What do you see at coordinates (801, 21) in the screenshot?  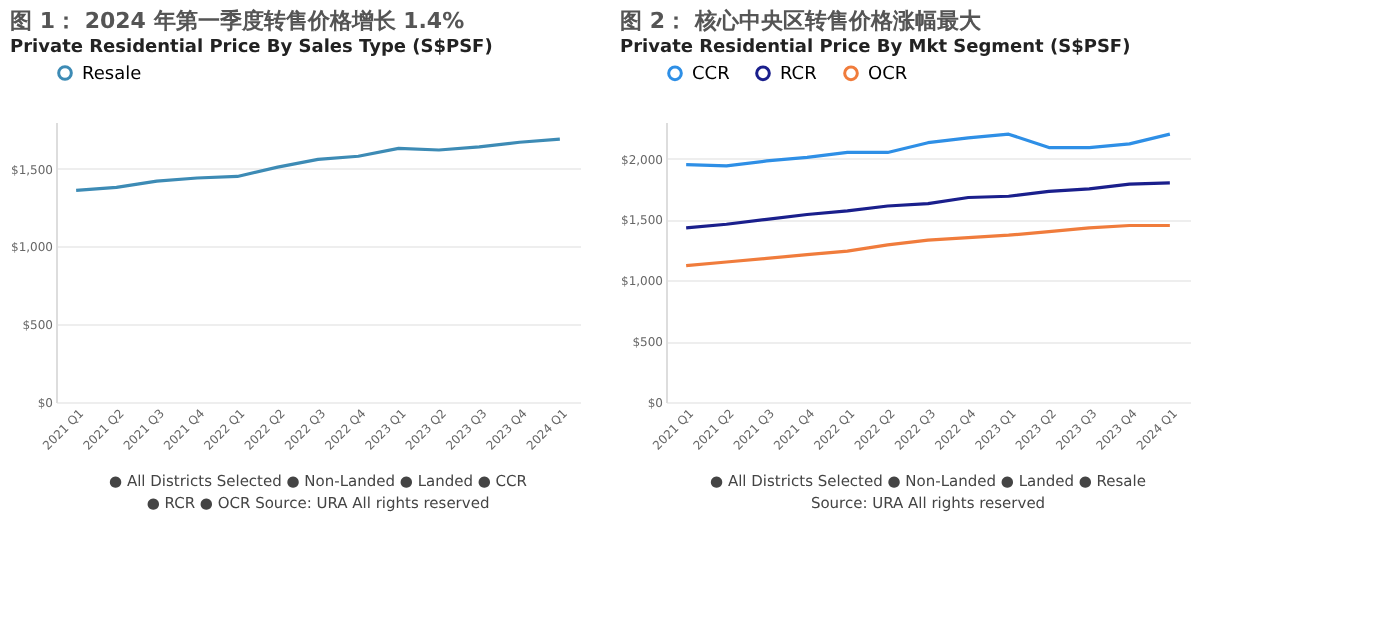 I see `chart-title: 图 2： 核心中央区转售价格涨幅最大` at bounding box center [801, 21].